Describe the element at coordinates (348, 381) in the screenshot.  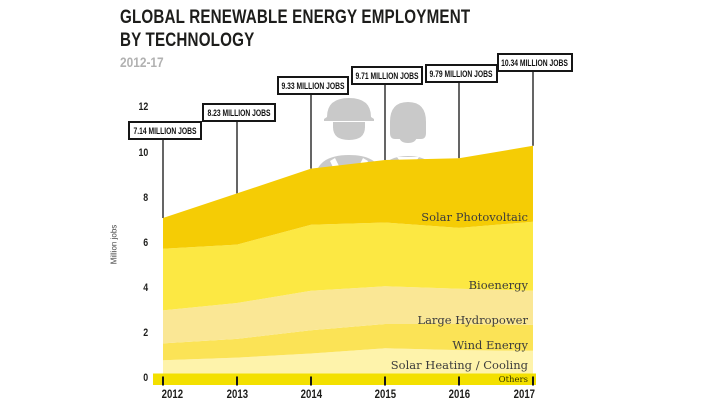
I see `x-axis-ticks` at that location.